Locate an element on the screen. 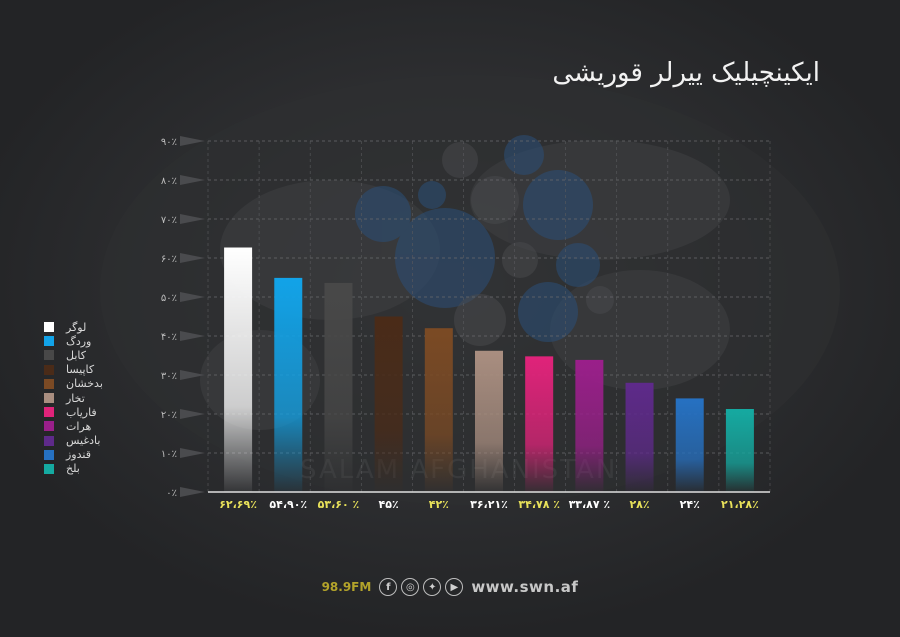 The height and width of the screenshot is (637, 900). footer: 98.9FM f ◎ ✦ ▶ www.swn.af is located at coordinates (450, 587).